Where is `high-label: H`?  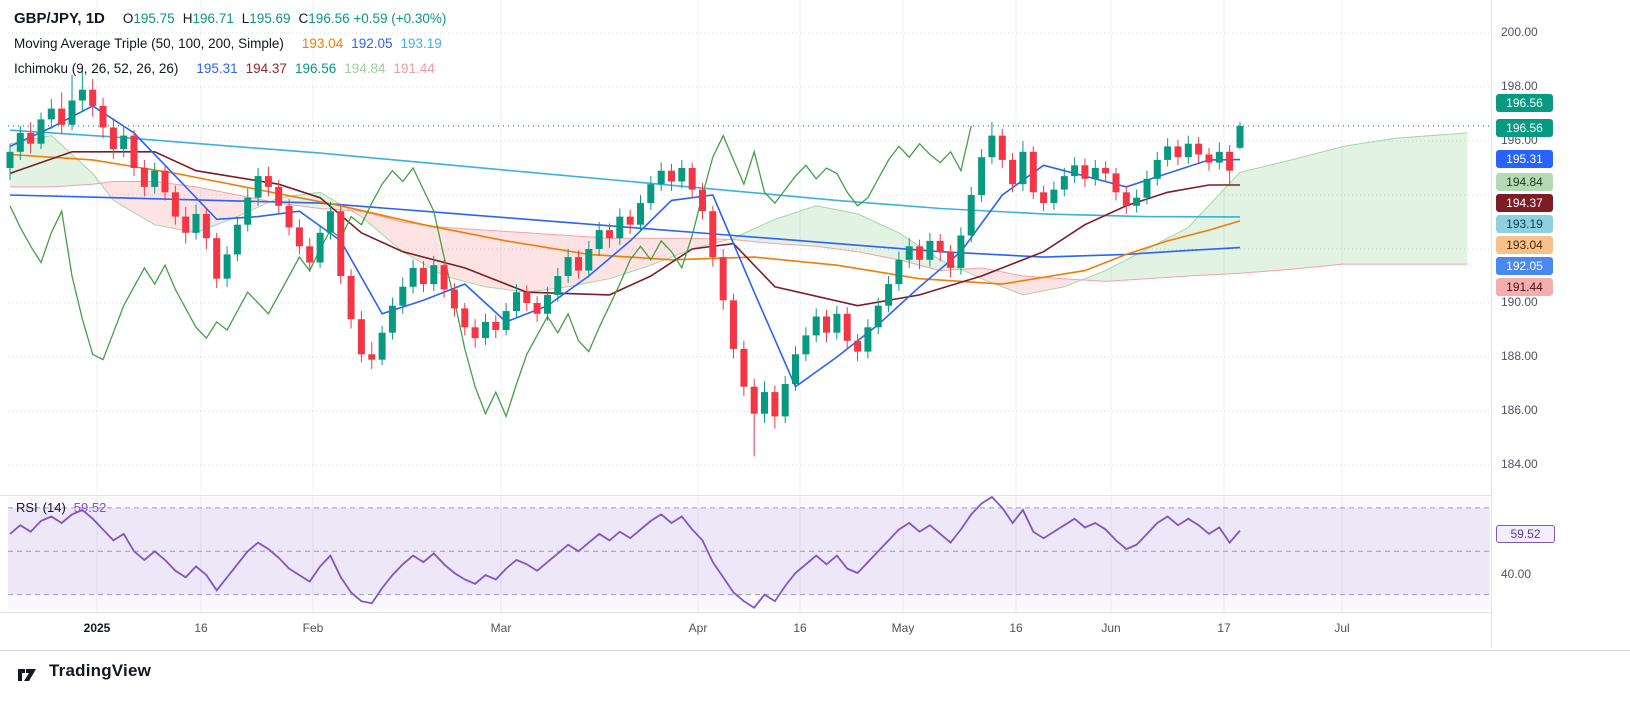 high-label: H is located at coordinates (187, 18).